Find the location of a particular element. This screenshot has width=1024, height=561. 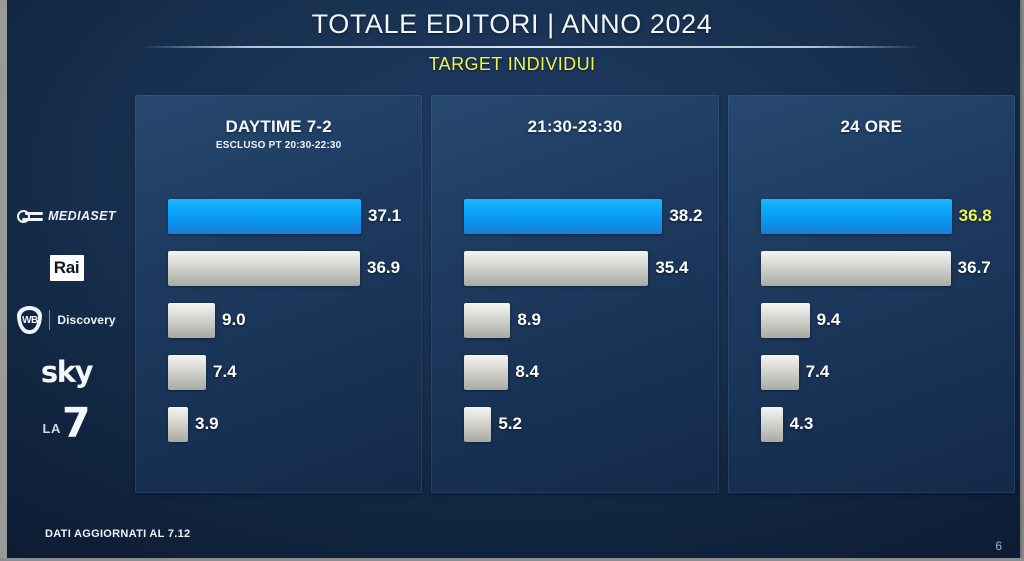

bar-value-label: 3.9 is located at coordinates (207, 423).